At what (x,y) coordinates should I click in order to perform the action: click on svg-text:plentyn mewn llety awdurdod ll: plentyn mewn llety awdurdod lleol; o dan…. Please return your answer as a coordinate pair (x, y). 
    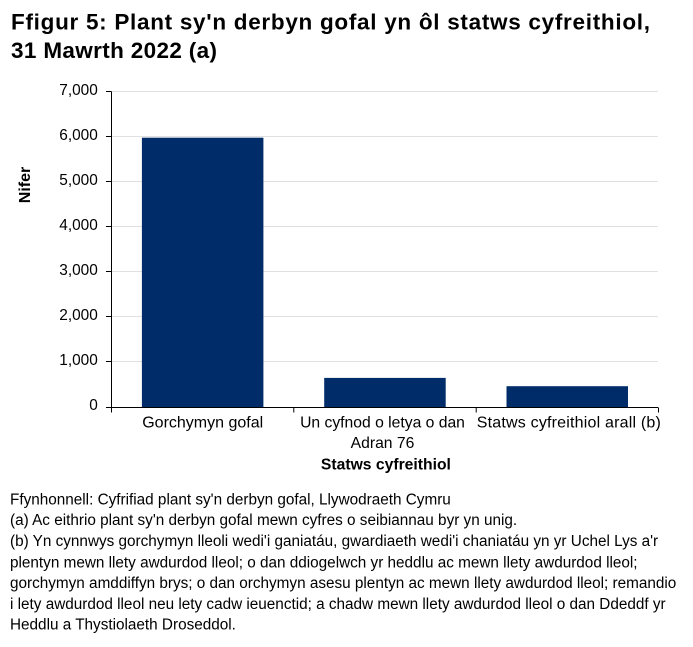
    Looking at the image, I should click on (324, 563).